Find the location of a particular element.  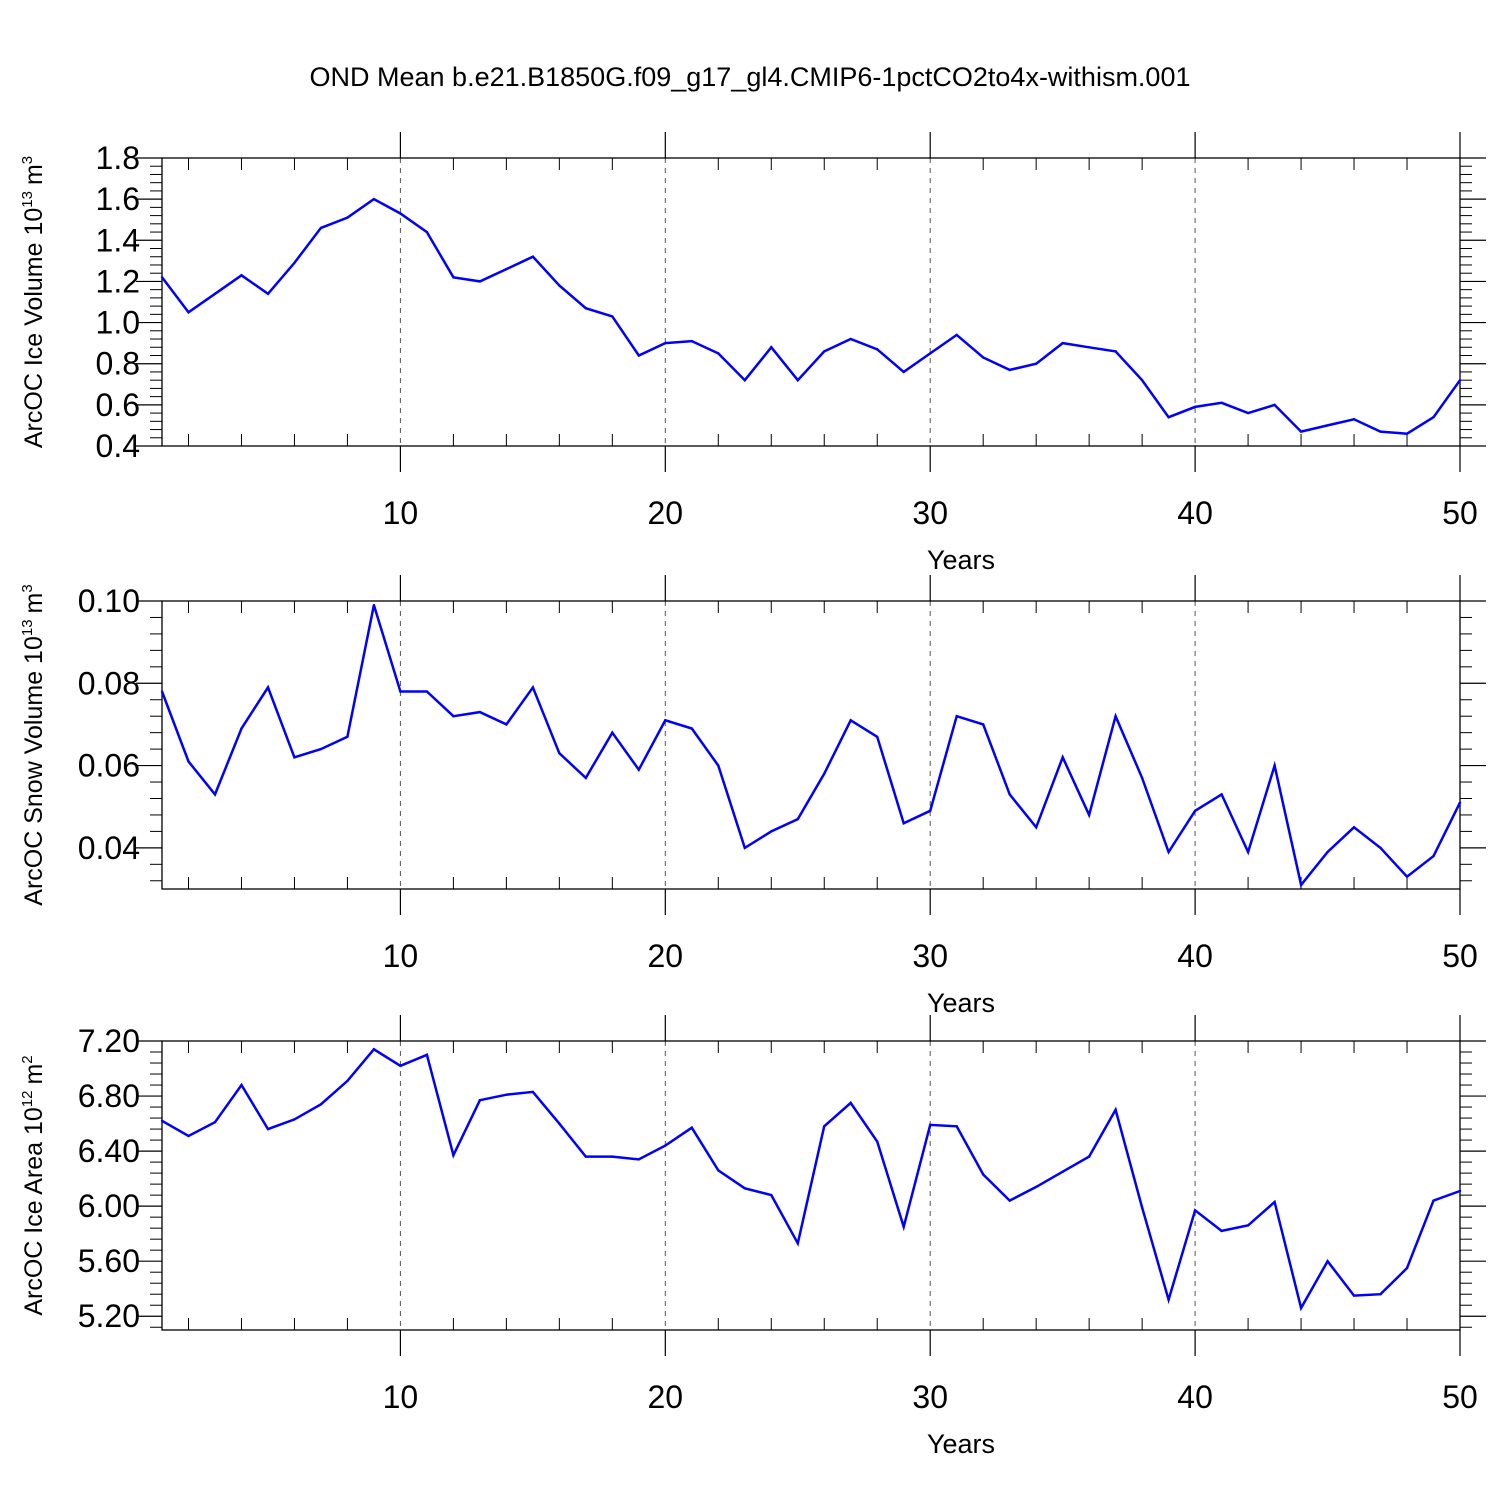

y-axis-label: ArcOC Ice Area 1012 m2 is located at coordinates (33, 1185).